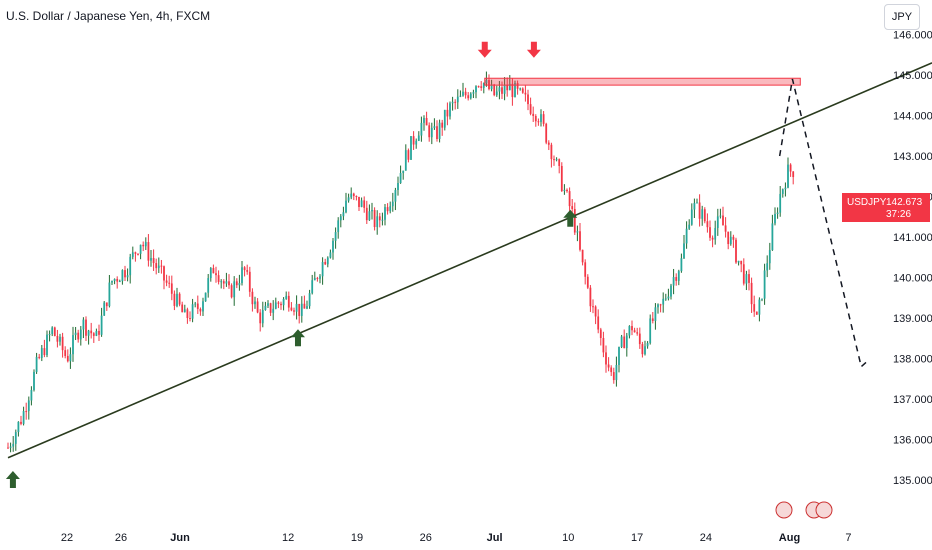  I want to click on currency-button: JPY, so click(902, 17).